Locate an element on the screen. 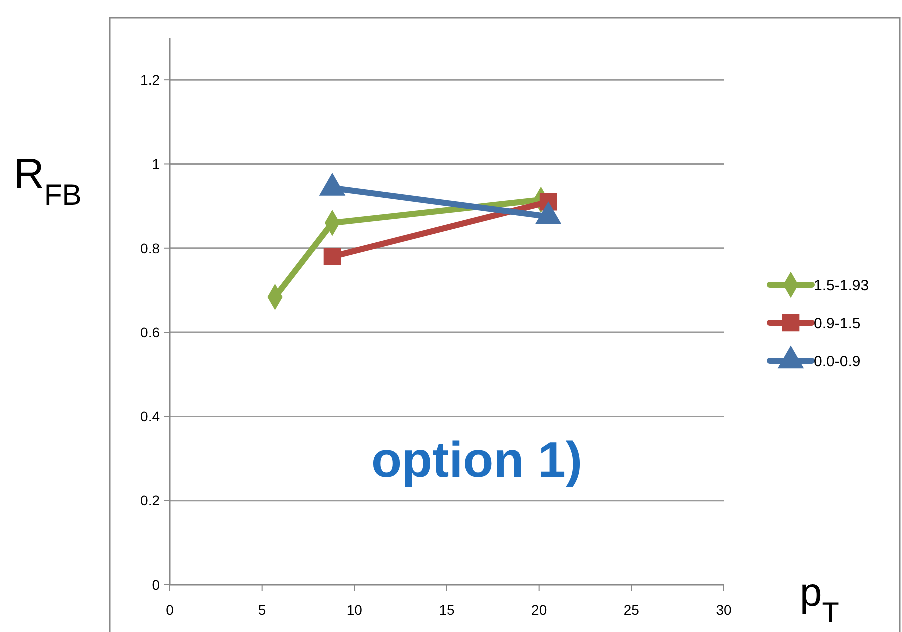 The height and width of the screenshot is (632, 902). point is located at coordinates (333, 257).